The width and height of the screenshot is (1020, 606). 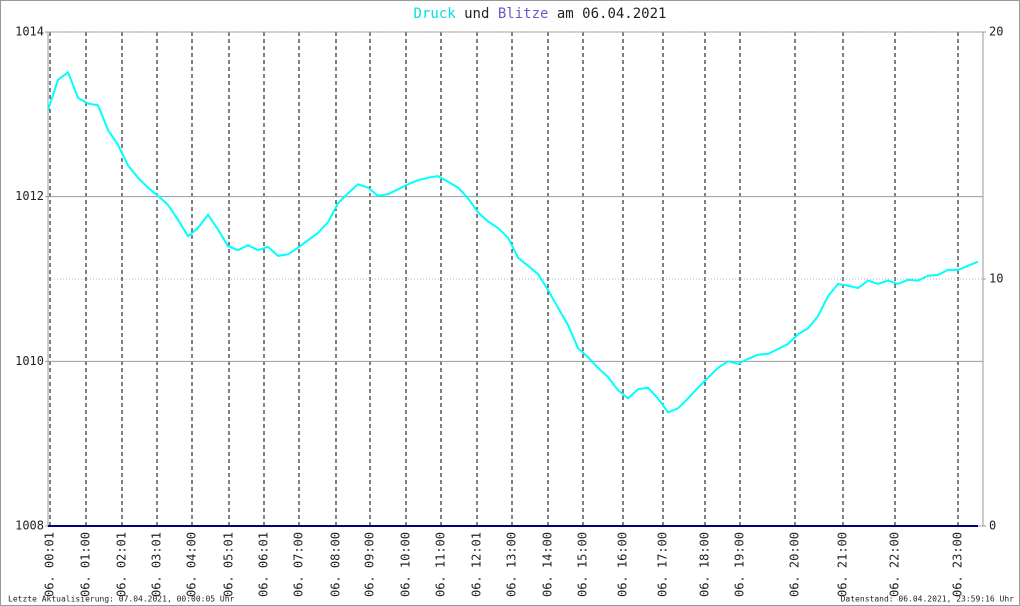 What do you see at coordinates (623, 564) in the screenshot?
I see `x-tick-label: 06. 16:00` at bounding box center [623, 564].